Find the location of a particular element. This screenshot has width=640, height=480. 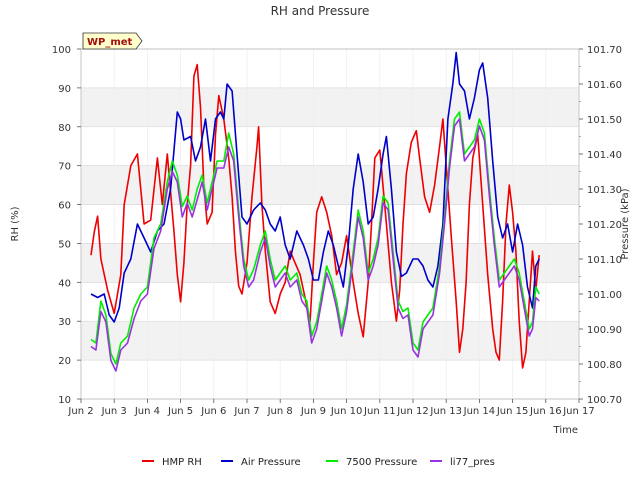

y2-tick-label: 101.30 is located at coordinates (604, 190).